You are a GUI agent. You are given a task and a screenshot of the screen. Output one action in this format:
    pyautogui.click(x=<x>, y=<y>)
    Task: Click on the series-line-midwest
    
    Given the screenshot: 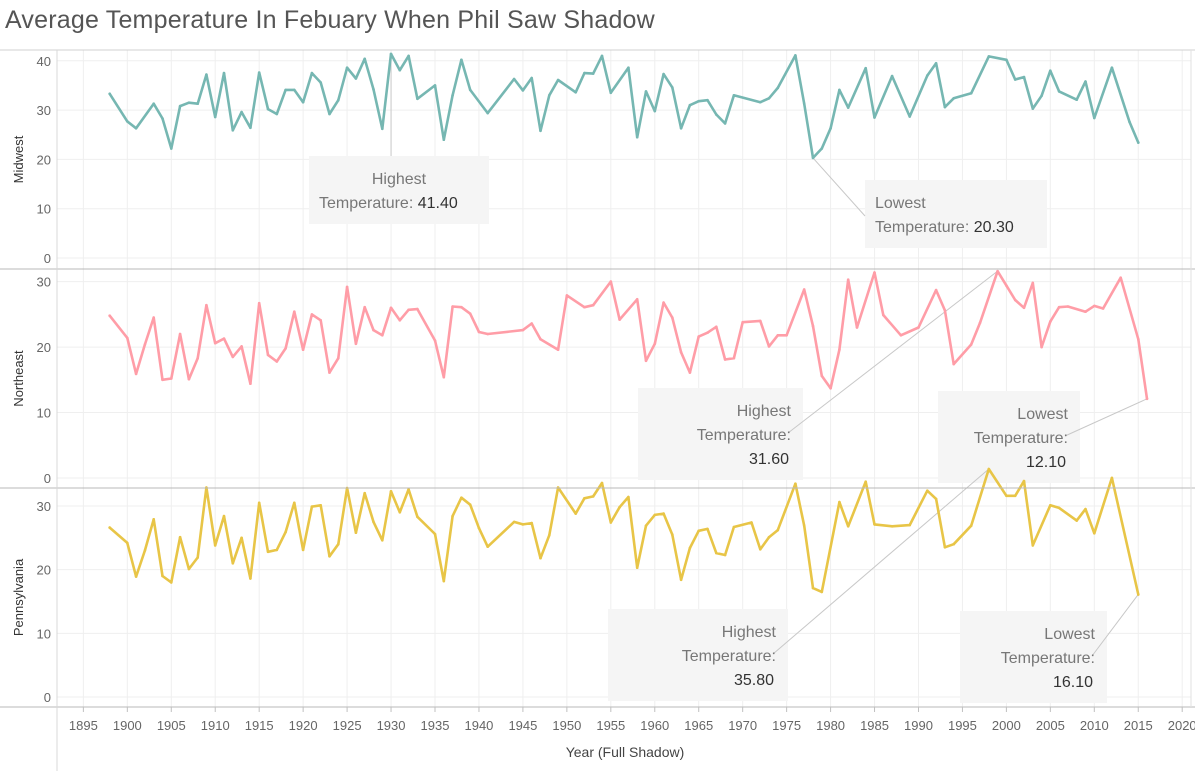 What is the action you would take?
    pyautogui.click(x=624, y=106)
    